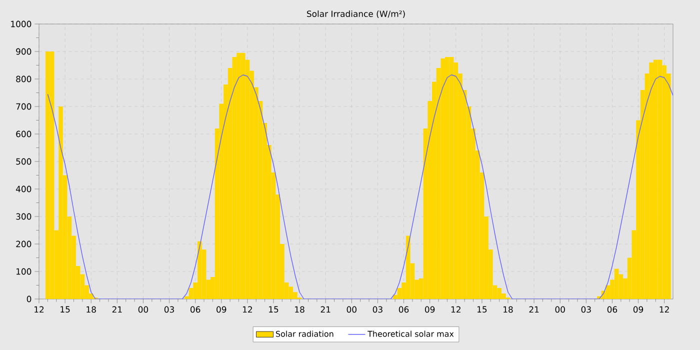 The height and width of the screenshot is (350, 700). What do you see at coordinates (24, 244) in the screenshot?
I see `y-tick-label: 200` at bounding box center [24, 244].